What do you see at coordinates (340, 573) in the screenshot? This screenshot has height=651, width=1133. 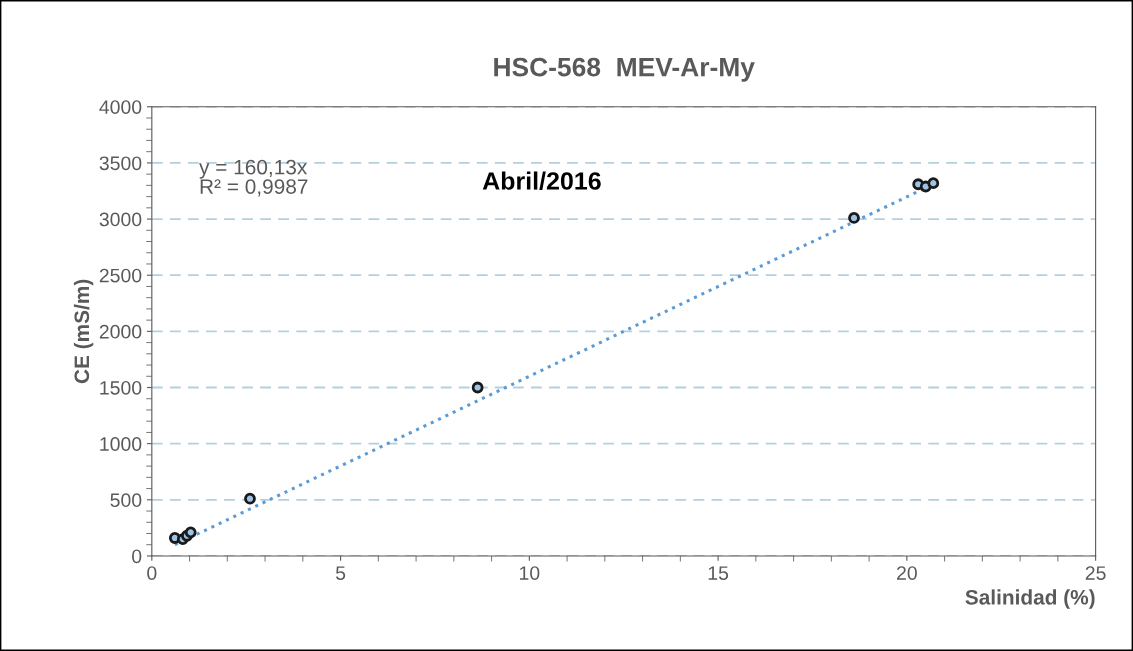 I see `x-tick-label: 5` at bounding box center [340, 573].